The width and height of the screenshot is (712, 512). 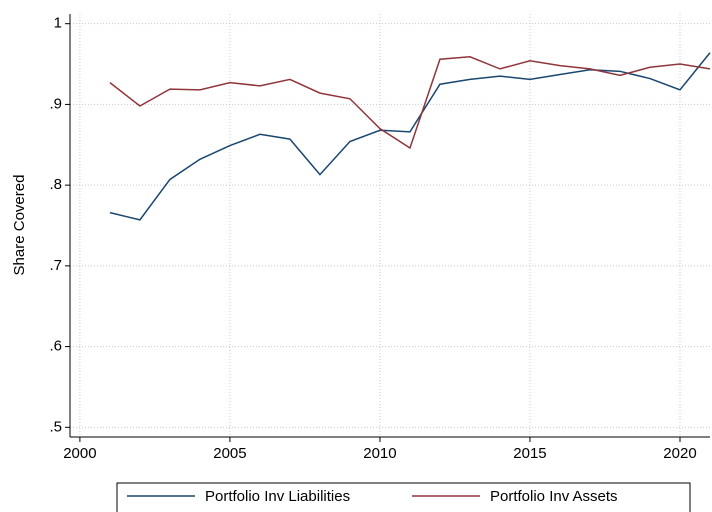 What do you see at coordinates (55, 346) in the screenshot?
I see `y-tick-label: .6` at bounding box center [55, 346].